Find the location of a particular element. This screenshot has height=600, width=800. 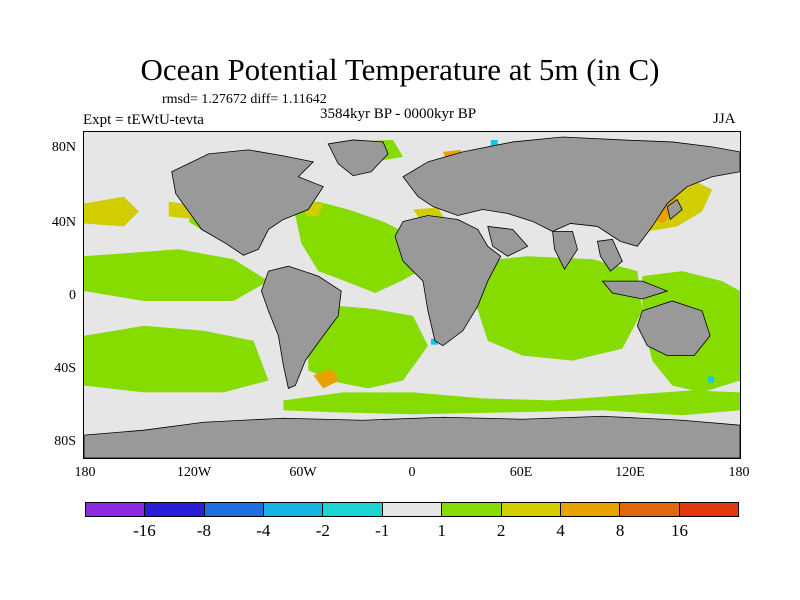

chart-title: Ocean Potential Temperature at 5m (in C) is located at coordinates (400, 69).